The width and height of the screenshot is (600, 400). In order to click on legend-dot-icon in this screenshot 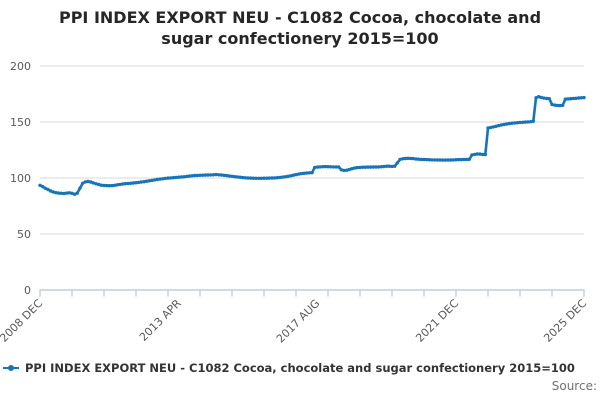, I will do `click(11, 368)`.